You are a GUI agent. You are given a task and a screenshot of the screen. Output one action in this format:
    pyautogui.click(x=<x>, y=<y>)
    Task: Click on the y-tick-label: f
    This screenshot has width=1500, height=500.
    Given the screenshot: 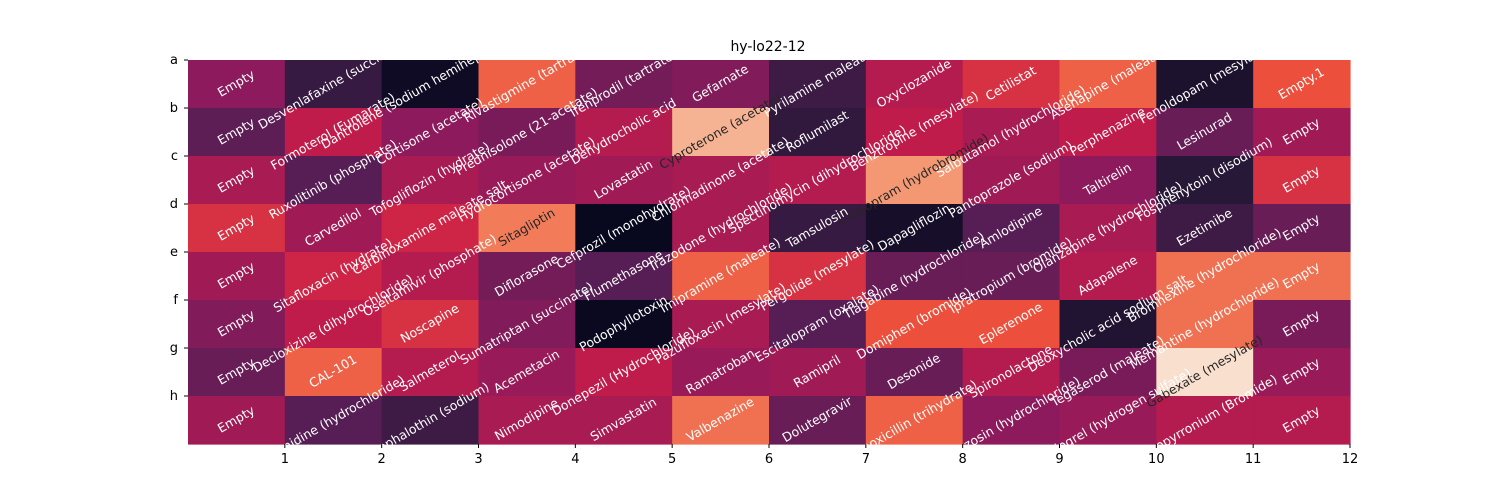 What is the action you would take?
    pyautogui.click(x=175, y=300)
    